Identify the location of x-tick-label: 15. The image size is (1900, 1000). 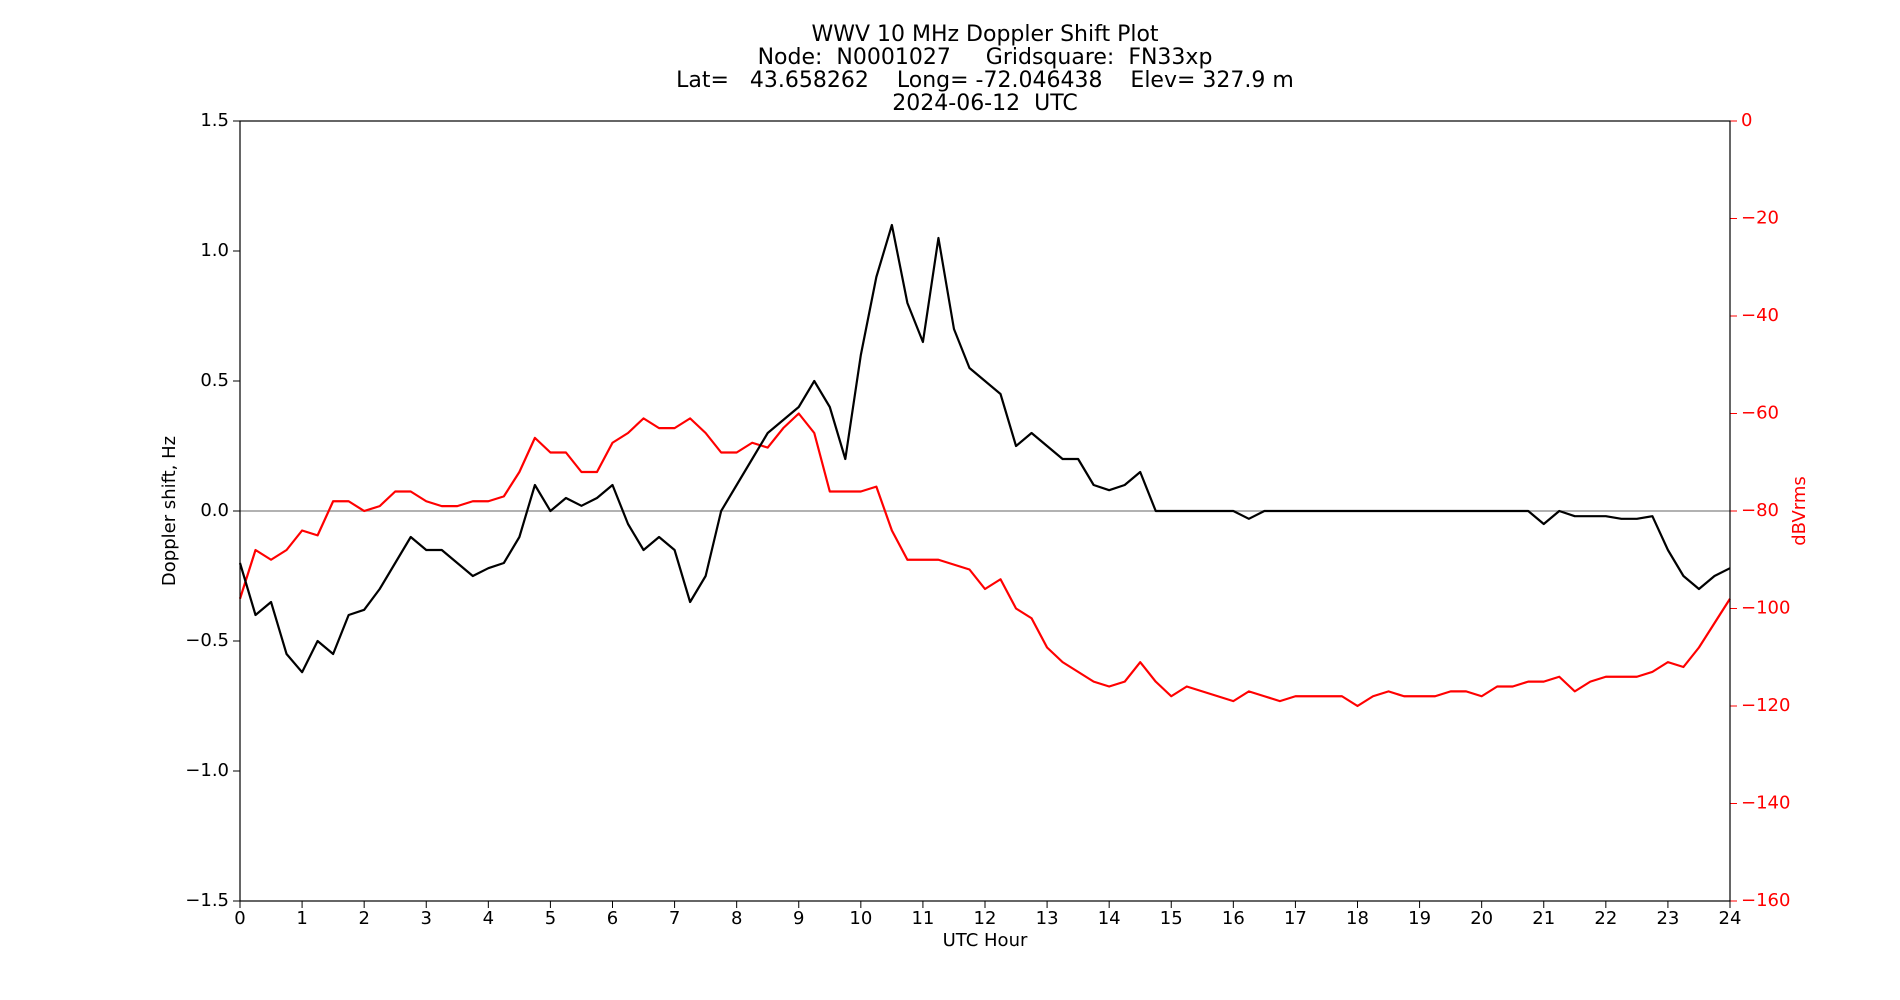
(1171, 918).